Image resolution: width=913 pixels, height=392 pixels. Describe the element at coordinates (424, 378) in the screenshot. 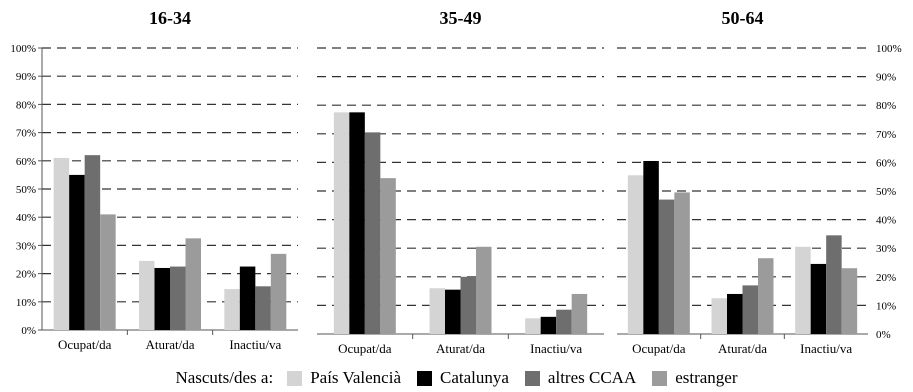

I see `legend-swatch-catalunya` at that location.